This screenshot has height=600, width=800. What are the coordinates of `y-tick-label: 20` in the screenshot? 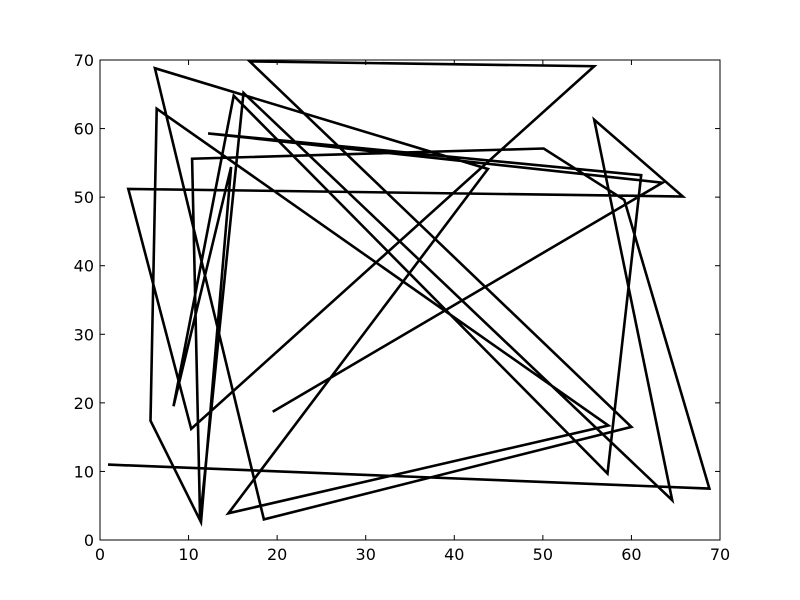 It's located at (84, 403).